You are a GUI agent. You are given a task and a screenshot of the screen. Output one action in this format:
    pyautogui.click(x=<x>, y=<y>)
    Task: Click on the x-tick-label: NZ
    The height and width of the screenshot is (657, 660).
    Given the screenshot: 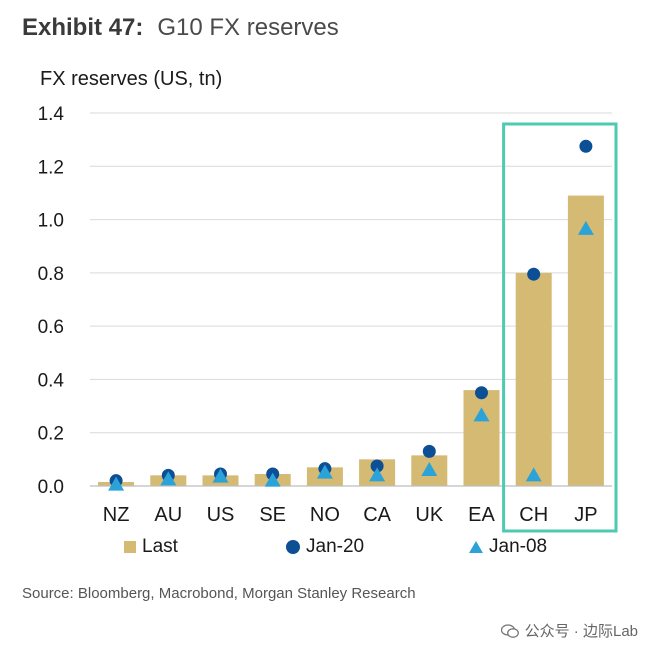 What is the action you would take?
    pyautogui.click(x=116, y=515)
    